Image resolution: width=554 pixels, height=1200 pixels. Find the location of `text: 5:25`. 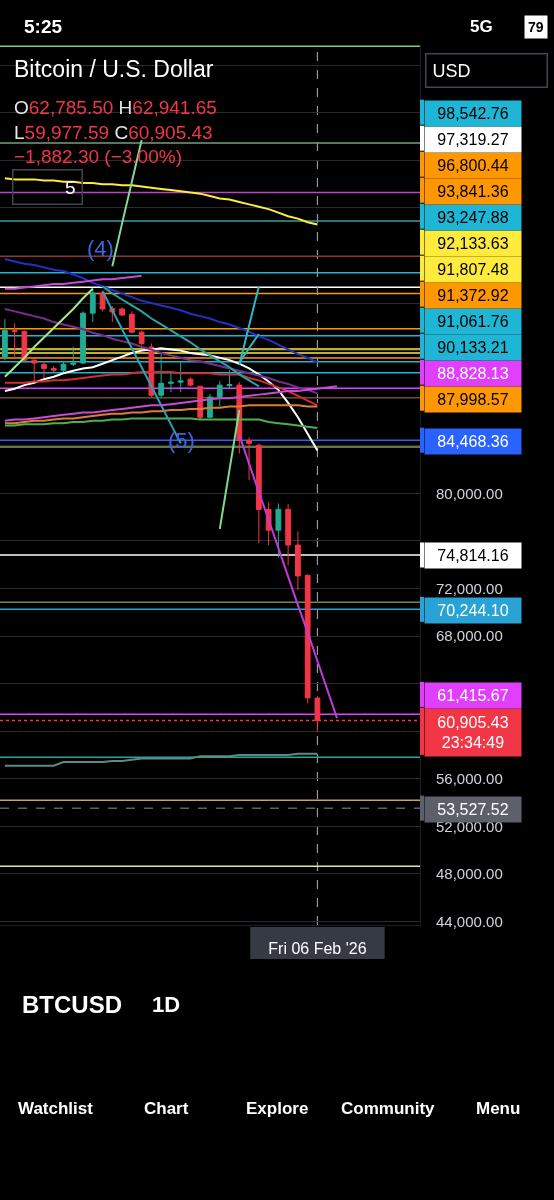

text: 5:25 is located at coordinates (43, 26).